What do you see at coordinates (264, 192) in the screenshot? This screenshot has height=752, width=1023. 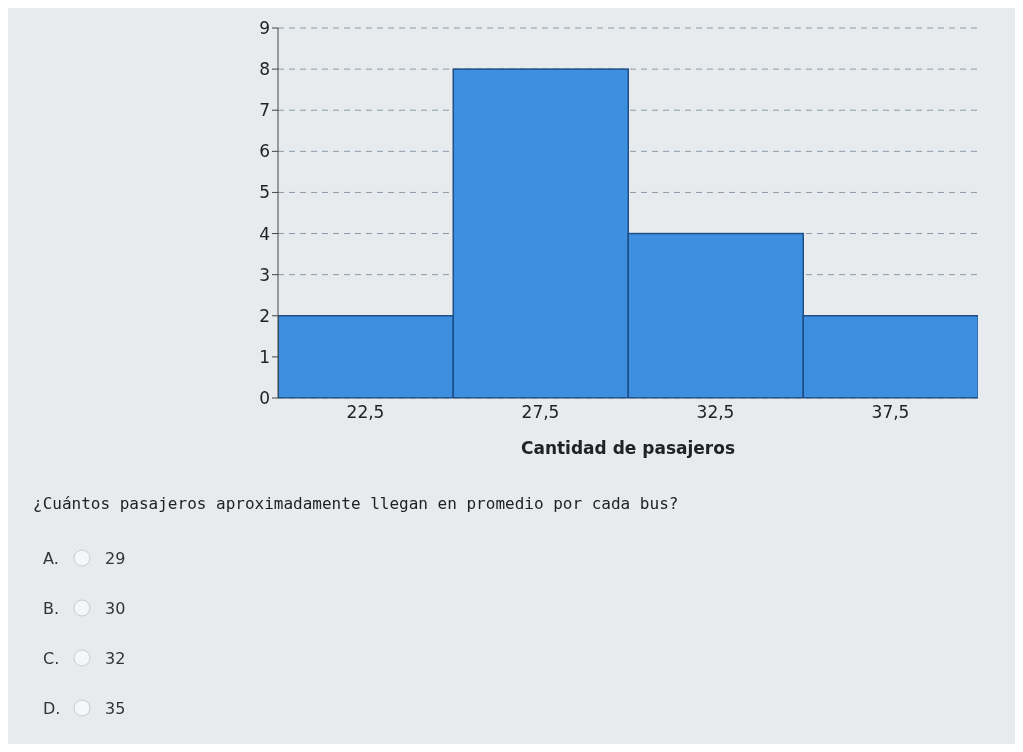 I see `y-tick-label: 5` at bounding box center [264, 192].